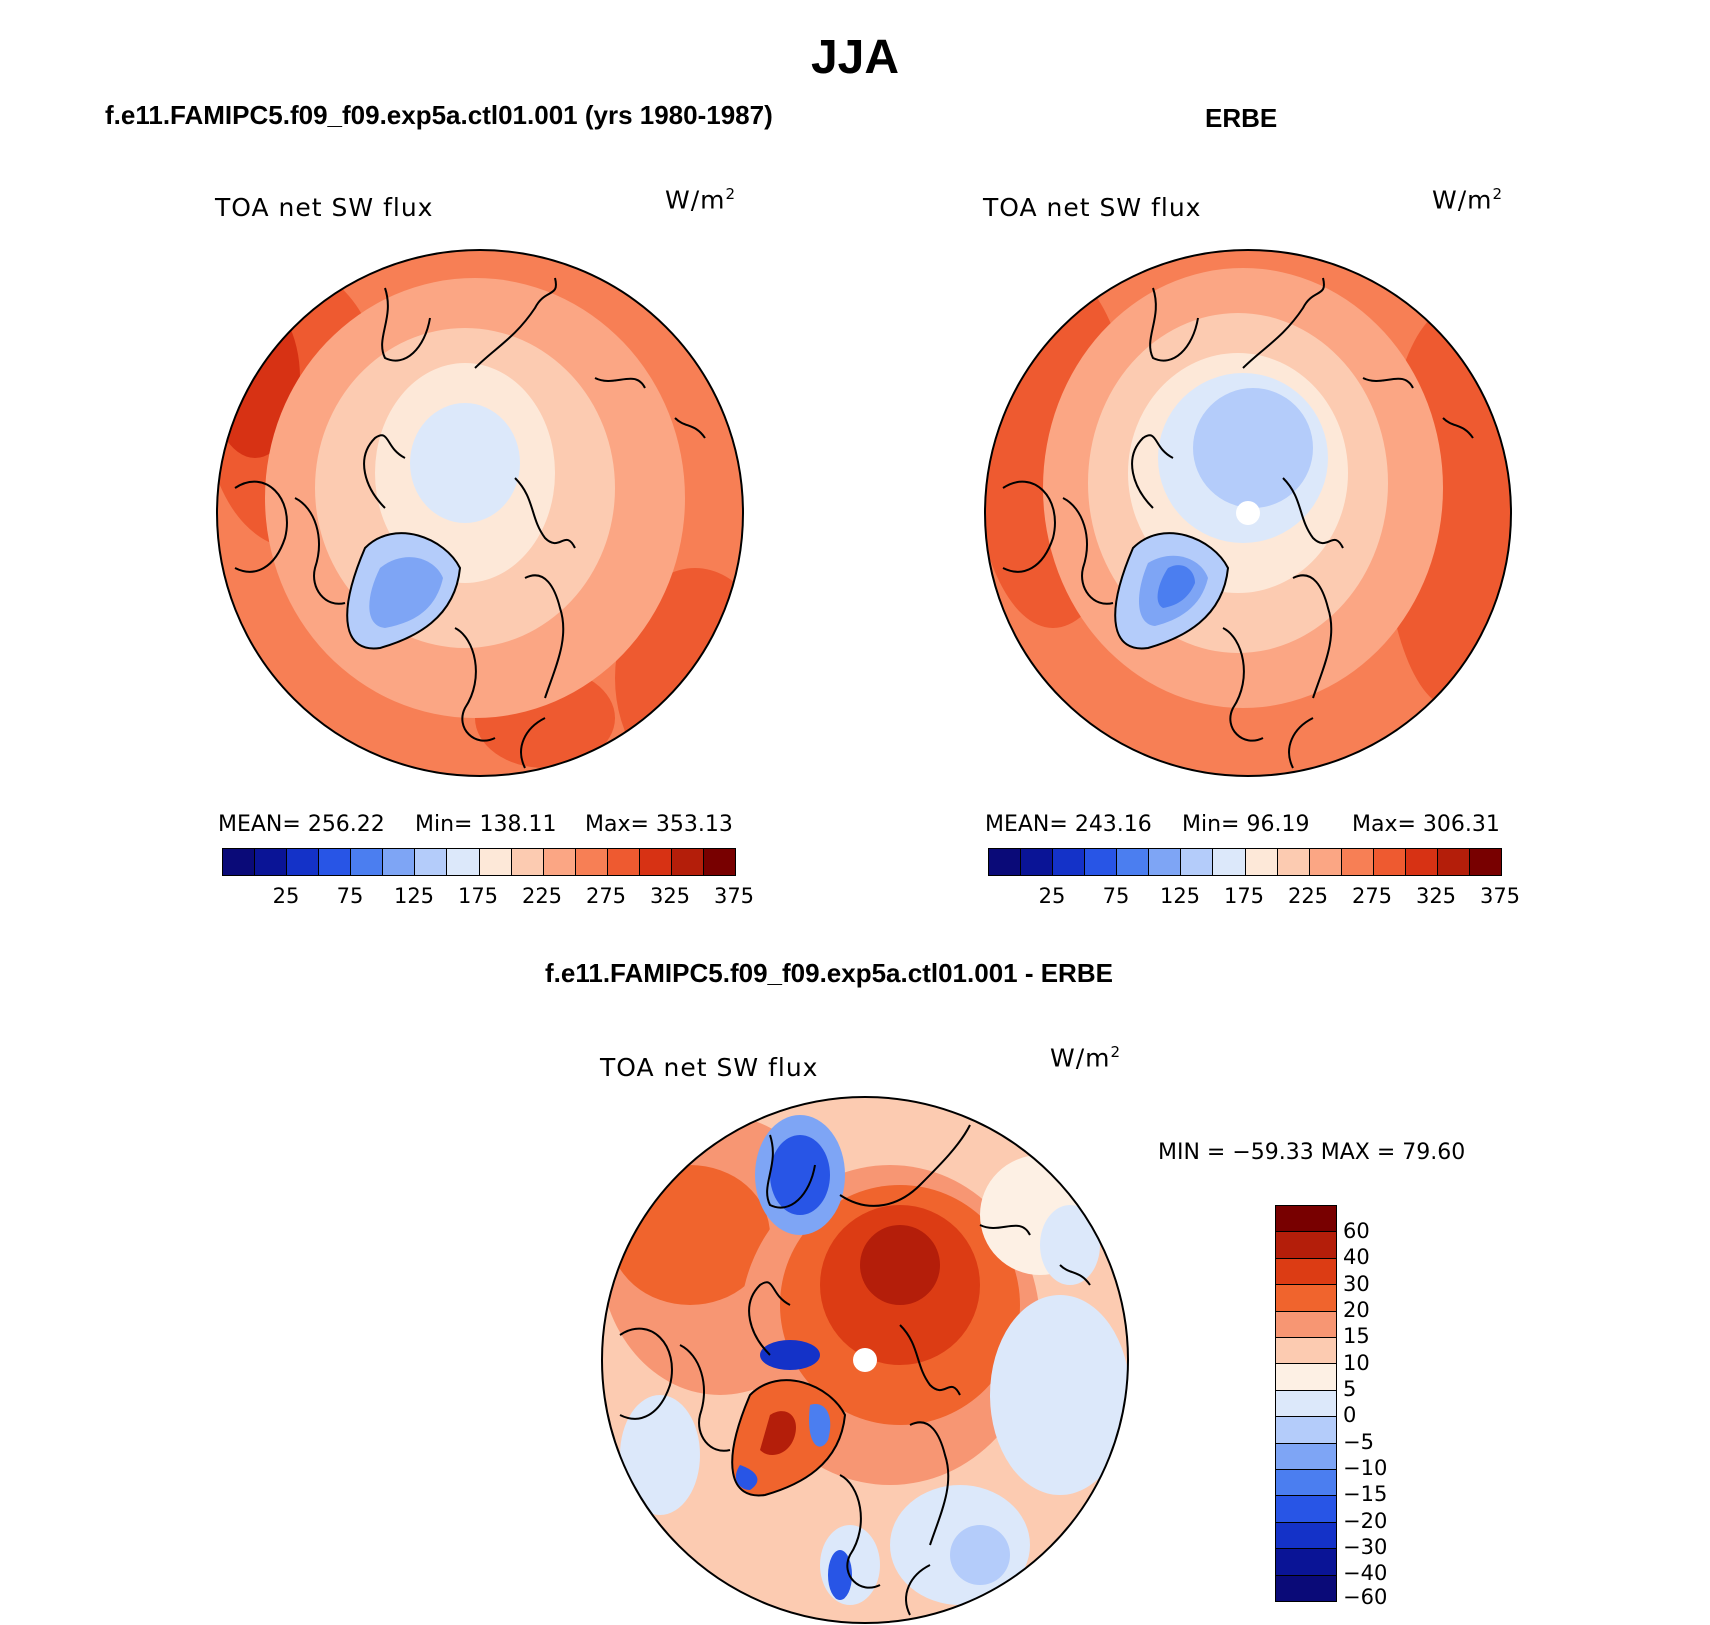 The width and height of the screenshot is (1710, 1625). What do you see at coordinates (855, 57) in the screenshot?
I see `figure-title: JJA` at bounding box center [855, 57].